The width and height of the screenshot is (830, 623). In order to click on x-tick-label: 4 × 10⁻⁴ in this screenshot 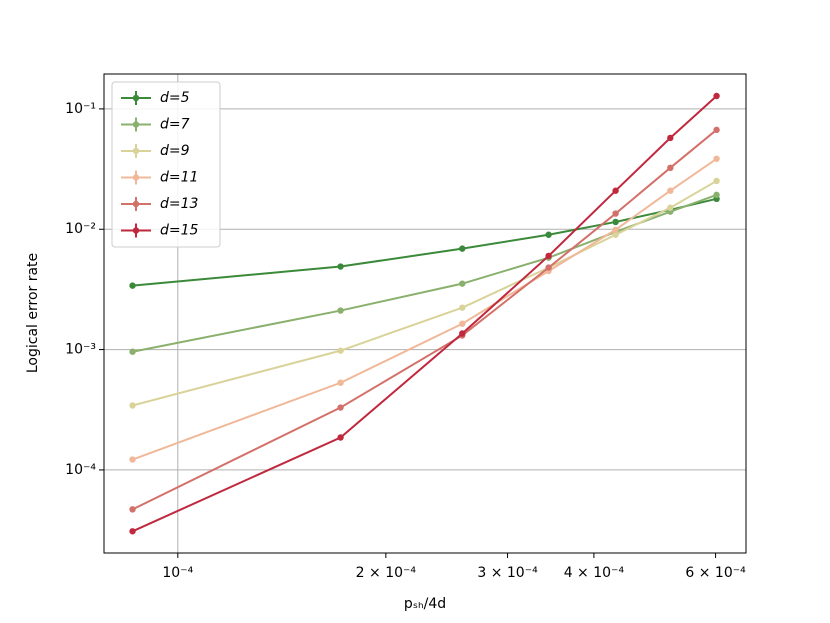, I will do `click(594, 573)`.